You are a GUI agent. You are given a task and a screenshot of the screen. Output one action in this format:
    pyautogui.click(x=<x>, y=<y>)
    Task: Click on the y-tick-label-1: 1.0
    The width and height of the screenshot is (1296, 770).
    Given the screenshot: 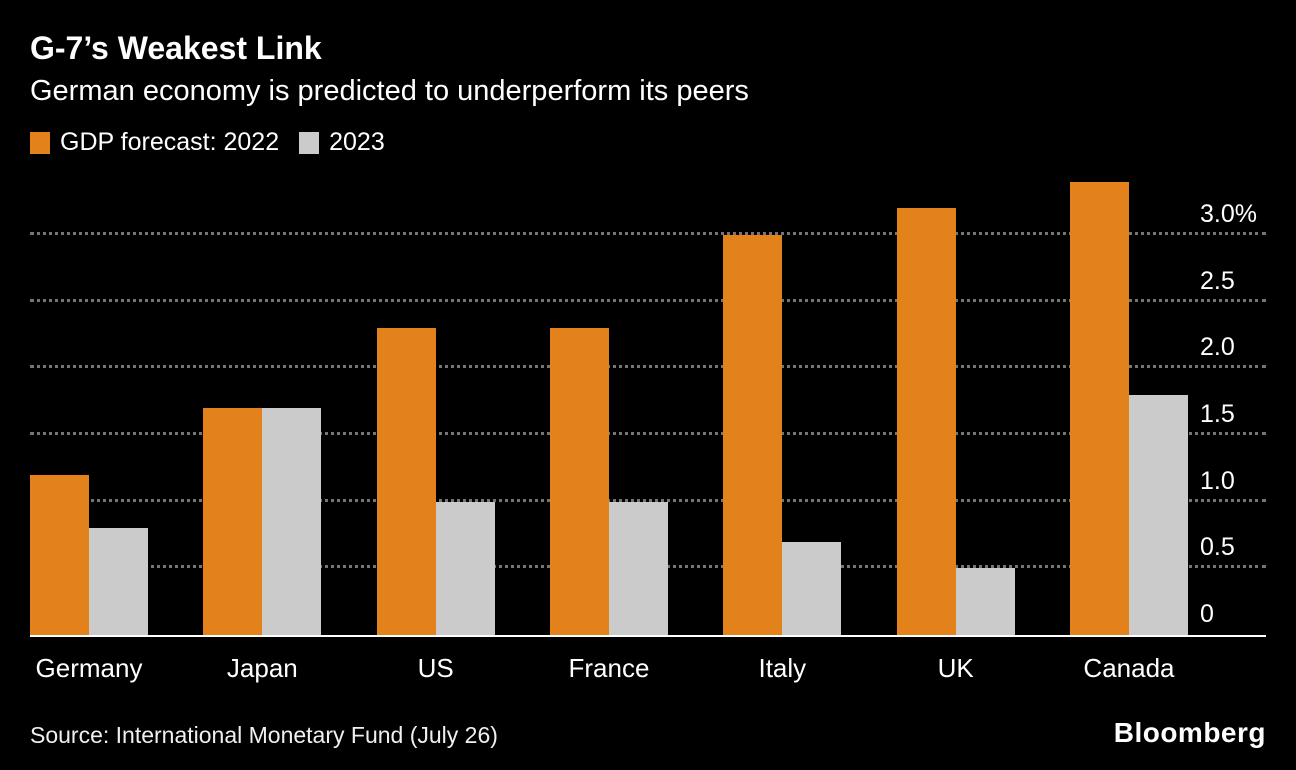 What is the action you would take?
    pyautogui.click(x=1217, y=480)
    